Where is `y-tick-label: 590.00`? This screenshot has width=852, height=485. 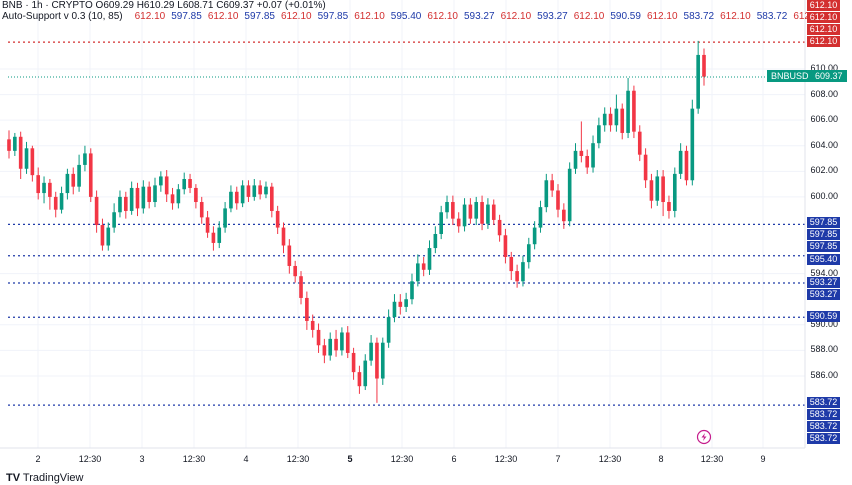 y-tick-label: 590.00 is located at coordinates (824, 323).